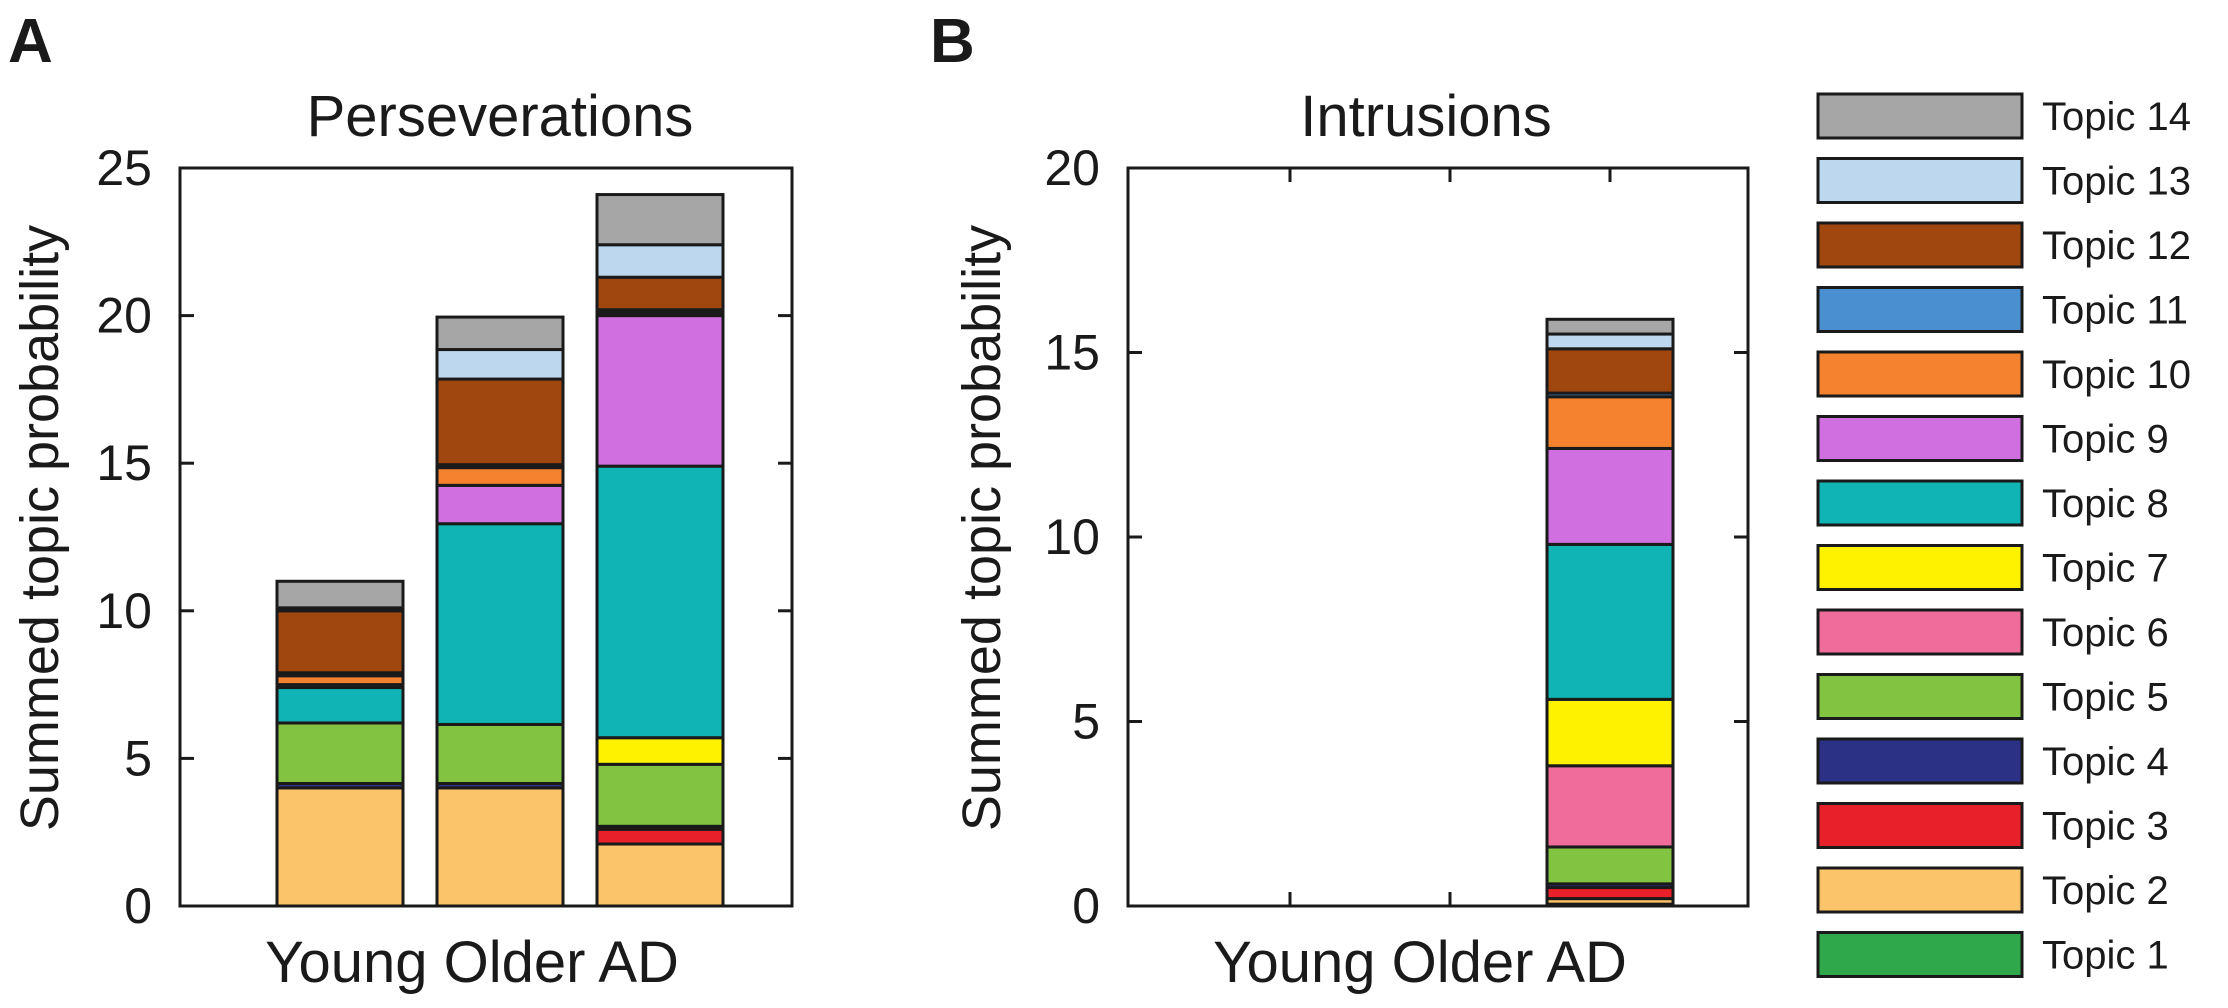 Image resolution: width=2228 pixels, height=1008 pixels. I want to click on panel-a-letter: A, so click(30, 41).